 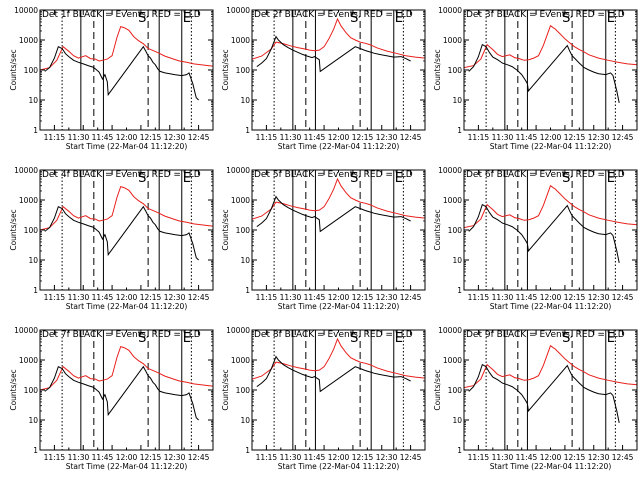 What do you see at coordinates (545, 15) in the screenshot?
I see `chart-title: Det 3f BLACK = Events, RED = LLD` at bounding box center [545, 15].